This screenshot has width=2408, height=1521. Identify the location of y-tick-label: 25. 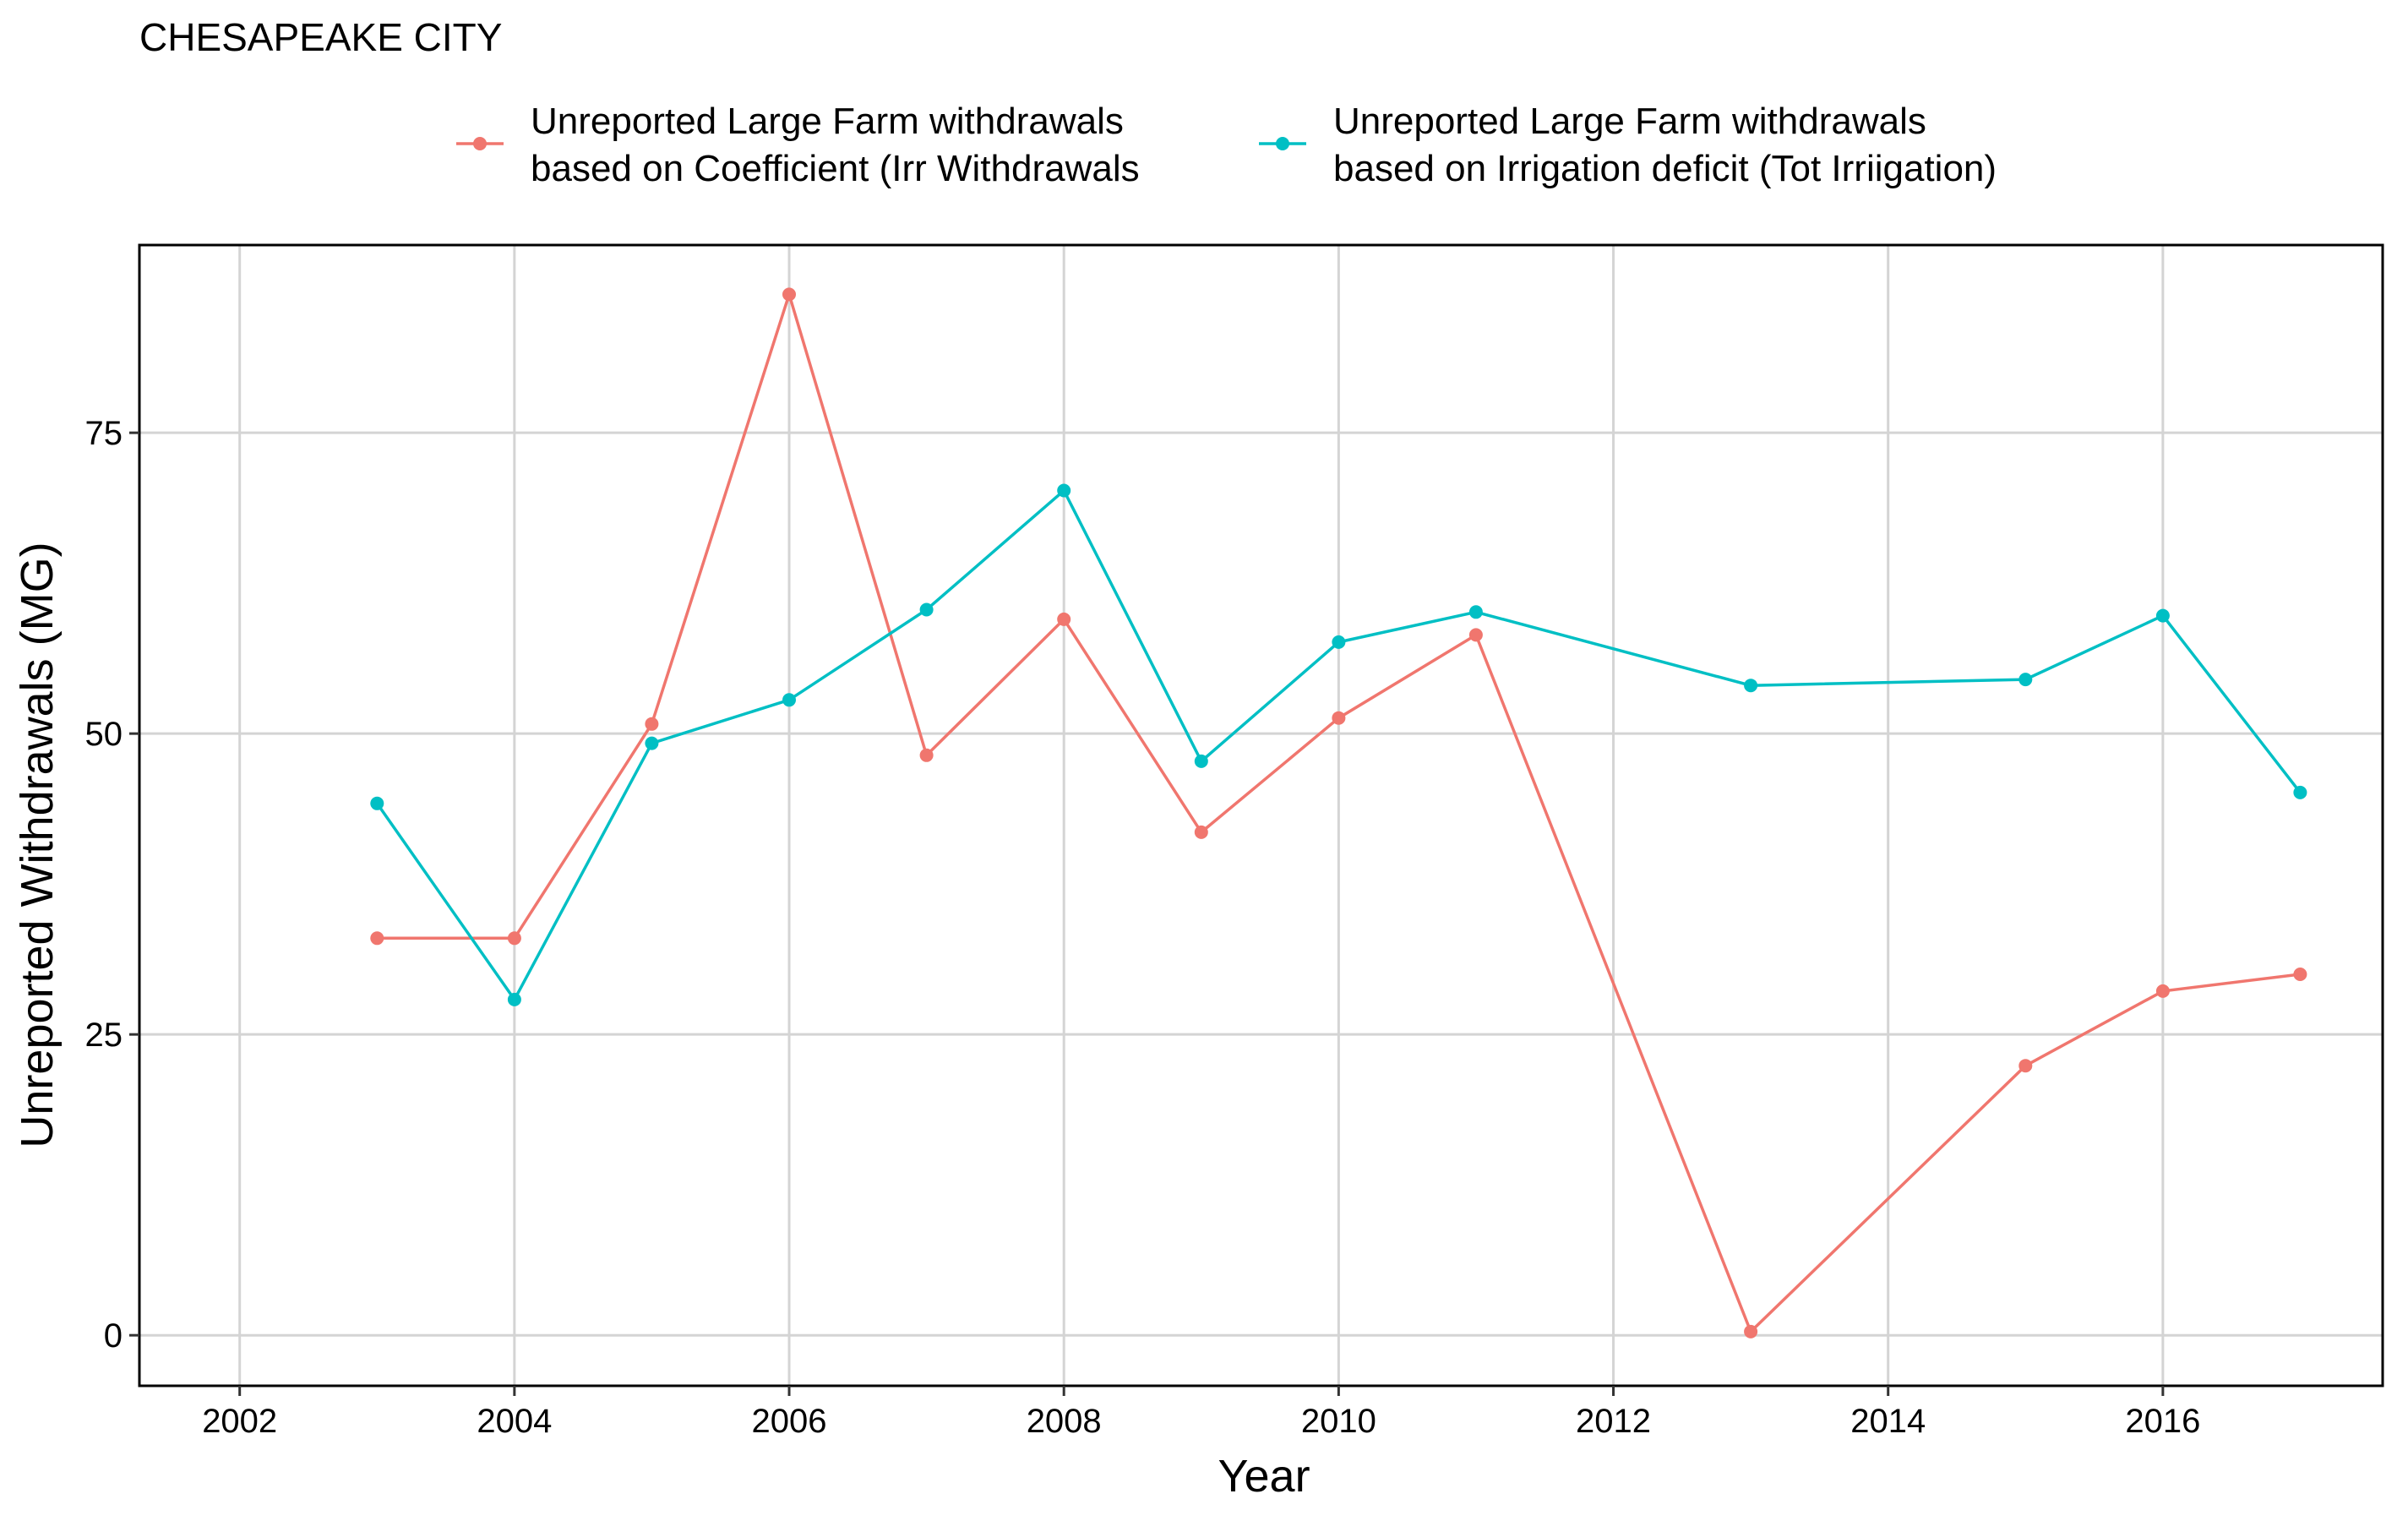
(104, 1035).